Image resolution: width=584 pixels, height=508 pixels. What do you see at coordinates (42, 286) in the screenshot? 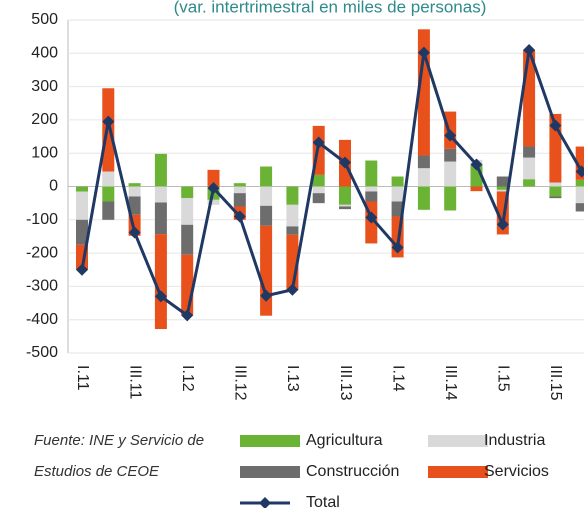
I see `y-tick-label: -300` at bounding box center [42, 286].